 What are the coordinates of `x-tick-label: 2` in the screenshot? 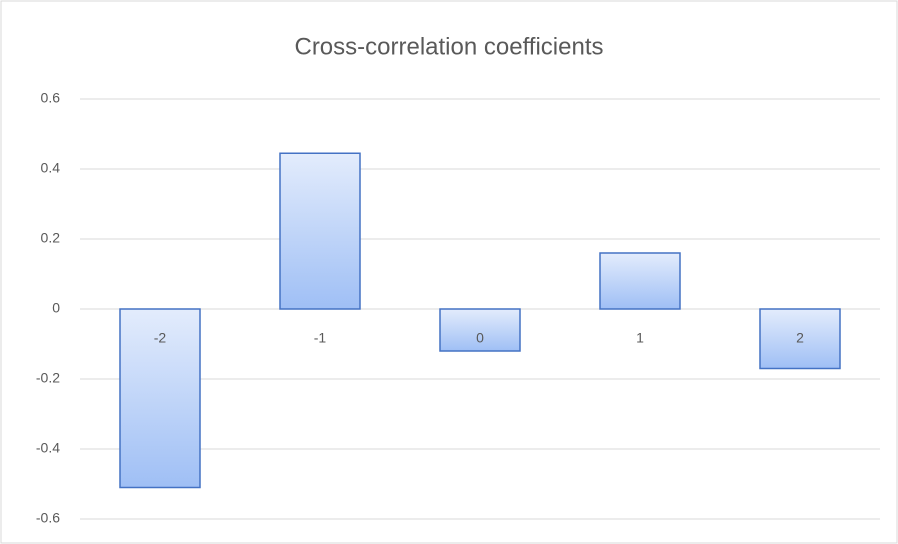 It's located at (800, 338).